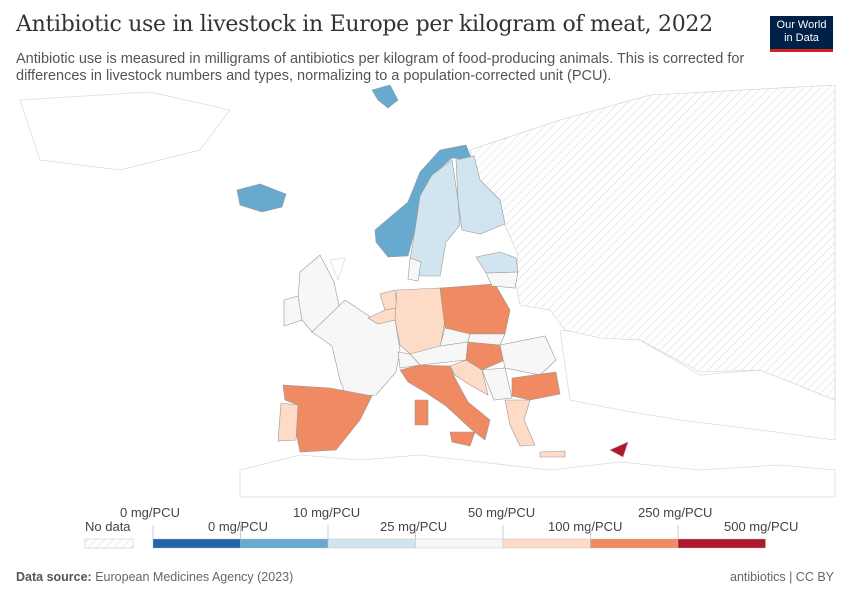 Image resolution: width=850 pixels, height=600 pixels. I want to click on country-lithuania, so click(502, 280).